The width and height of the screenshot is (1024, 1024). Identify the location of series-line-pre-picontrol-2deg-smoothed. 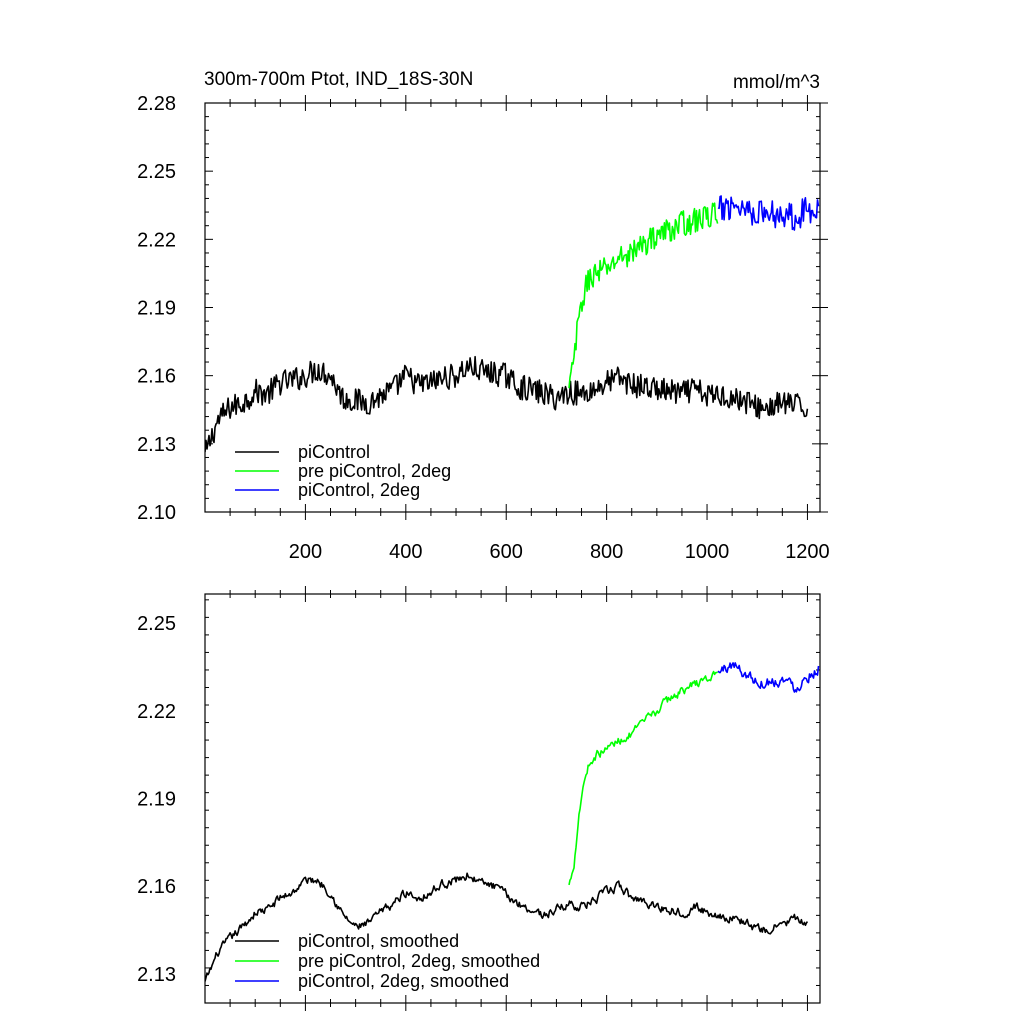
(643, 778).